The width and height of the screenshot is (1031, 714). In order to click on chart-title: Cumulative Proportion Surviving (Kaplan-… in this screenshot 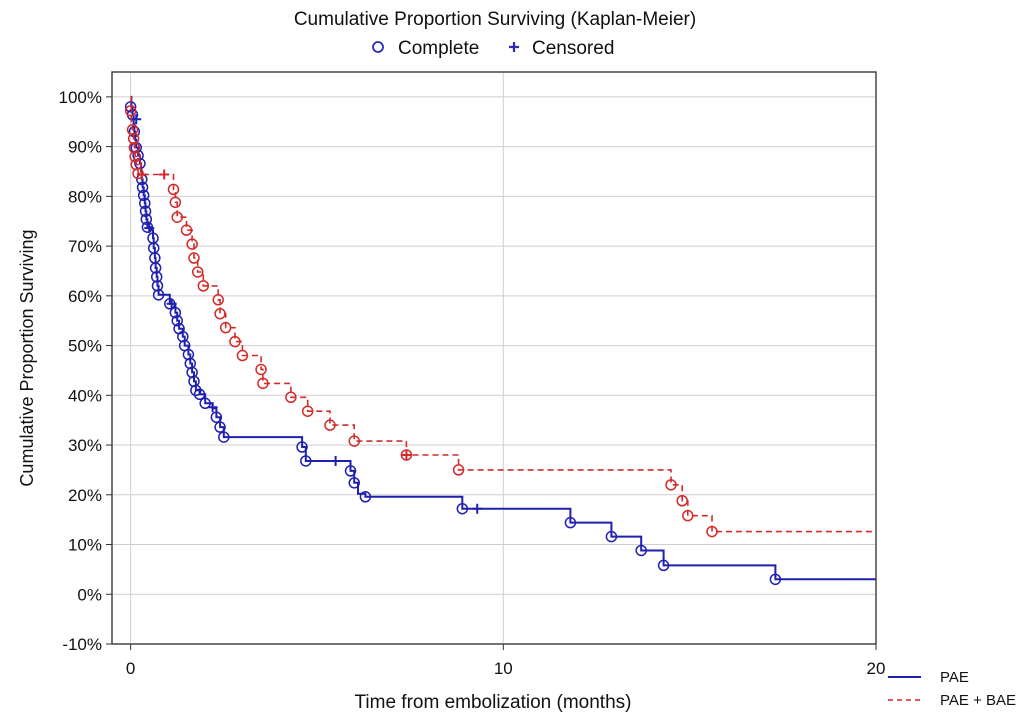, I will do `click(495, 19)`.